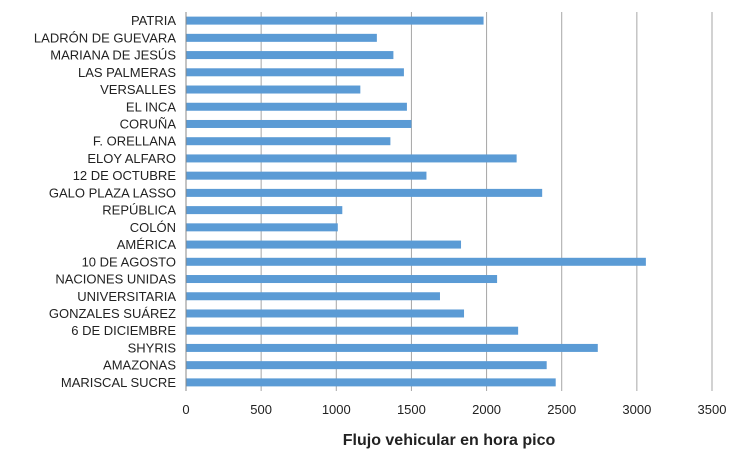  What do you see at coordinates (134, 141) in the screenshot?
I see `category-label: F. ORELLANA` at bounding box center [134, 141].